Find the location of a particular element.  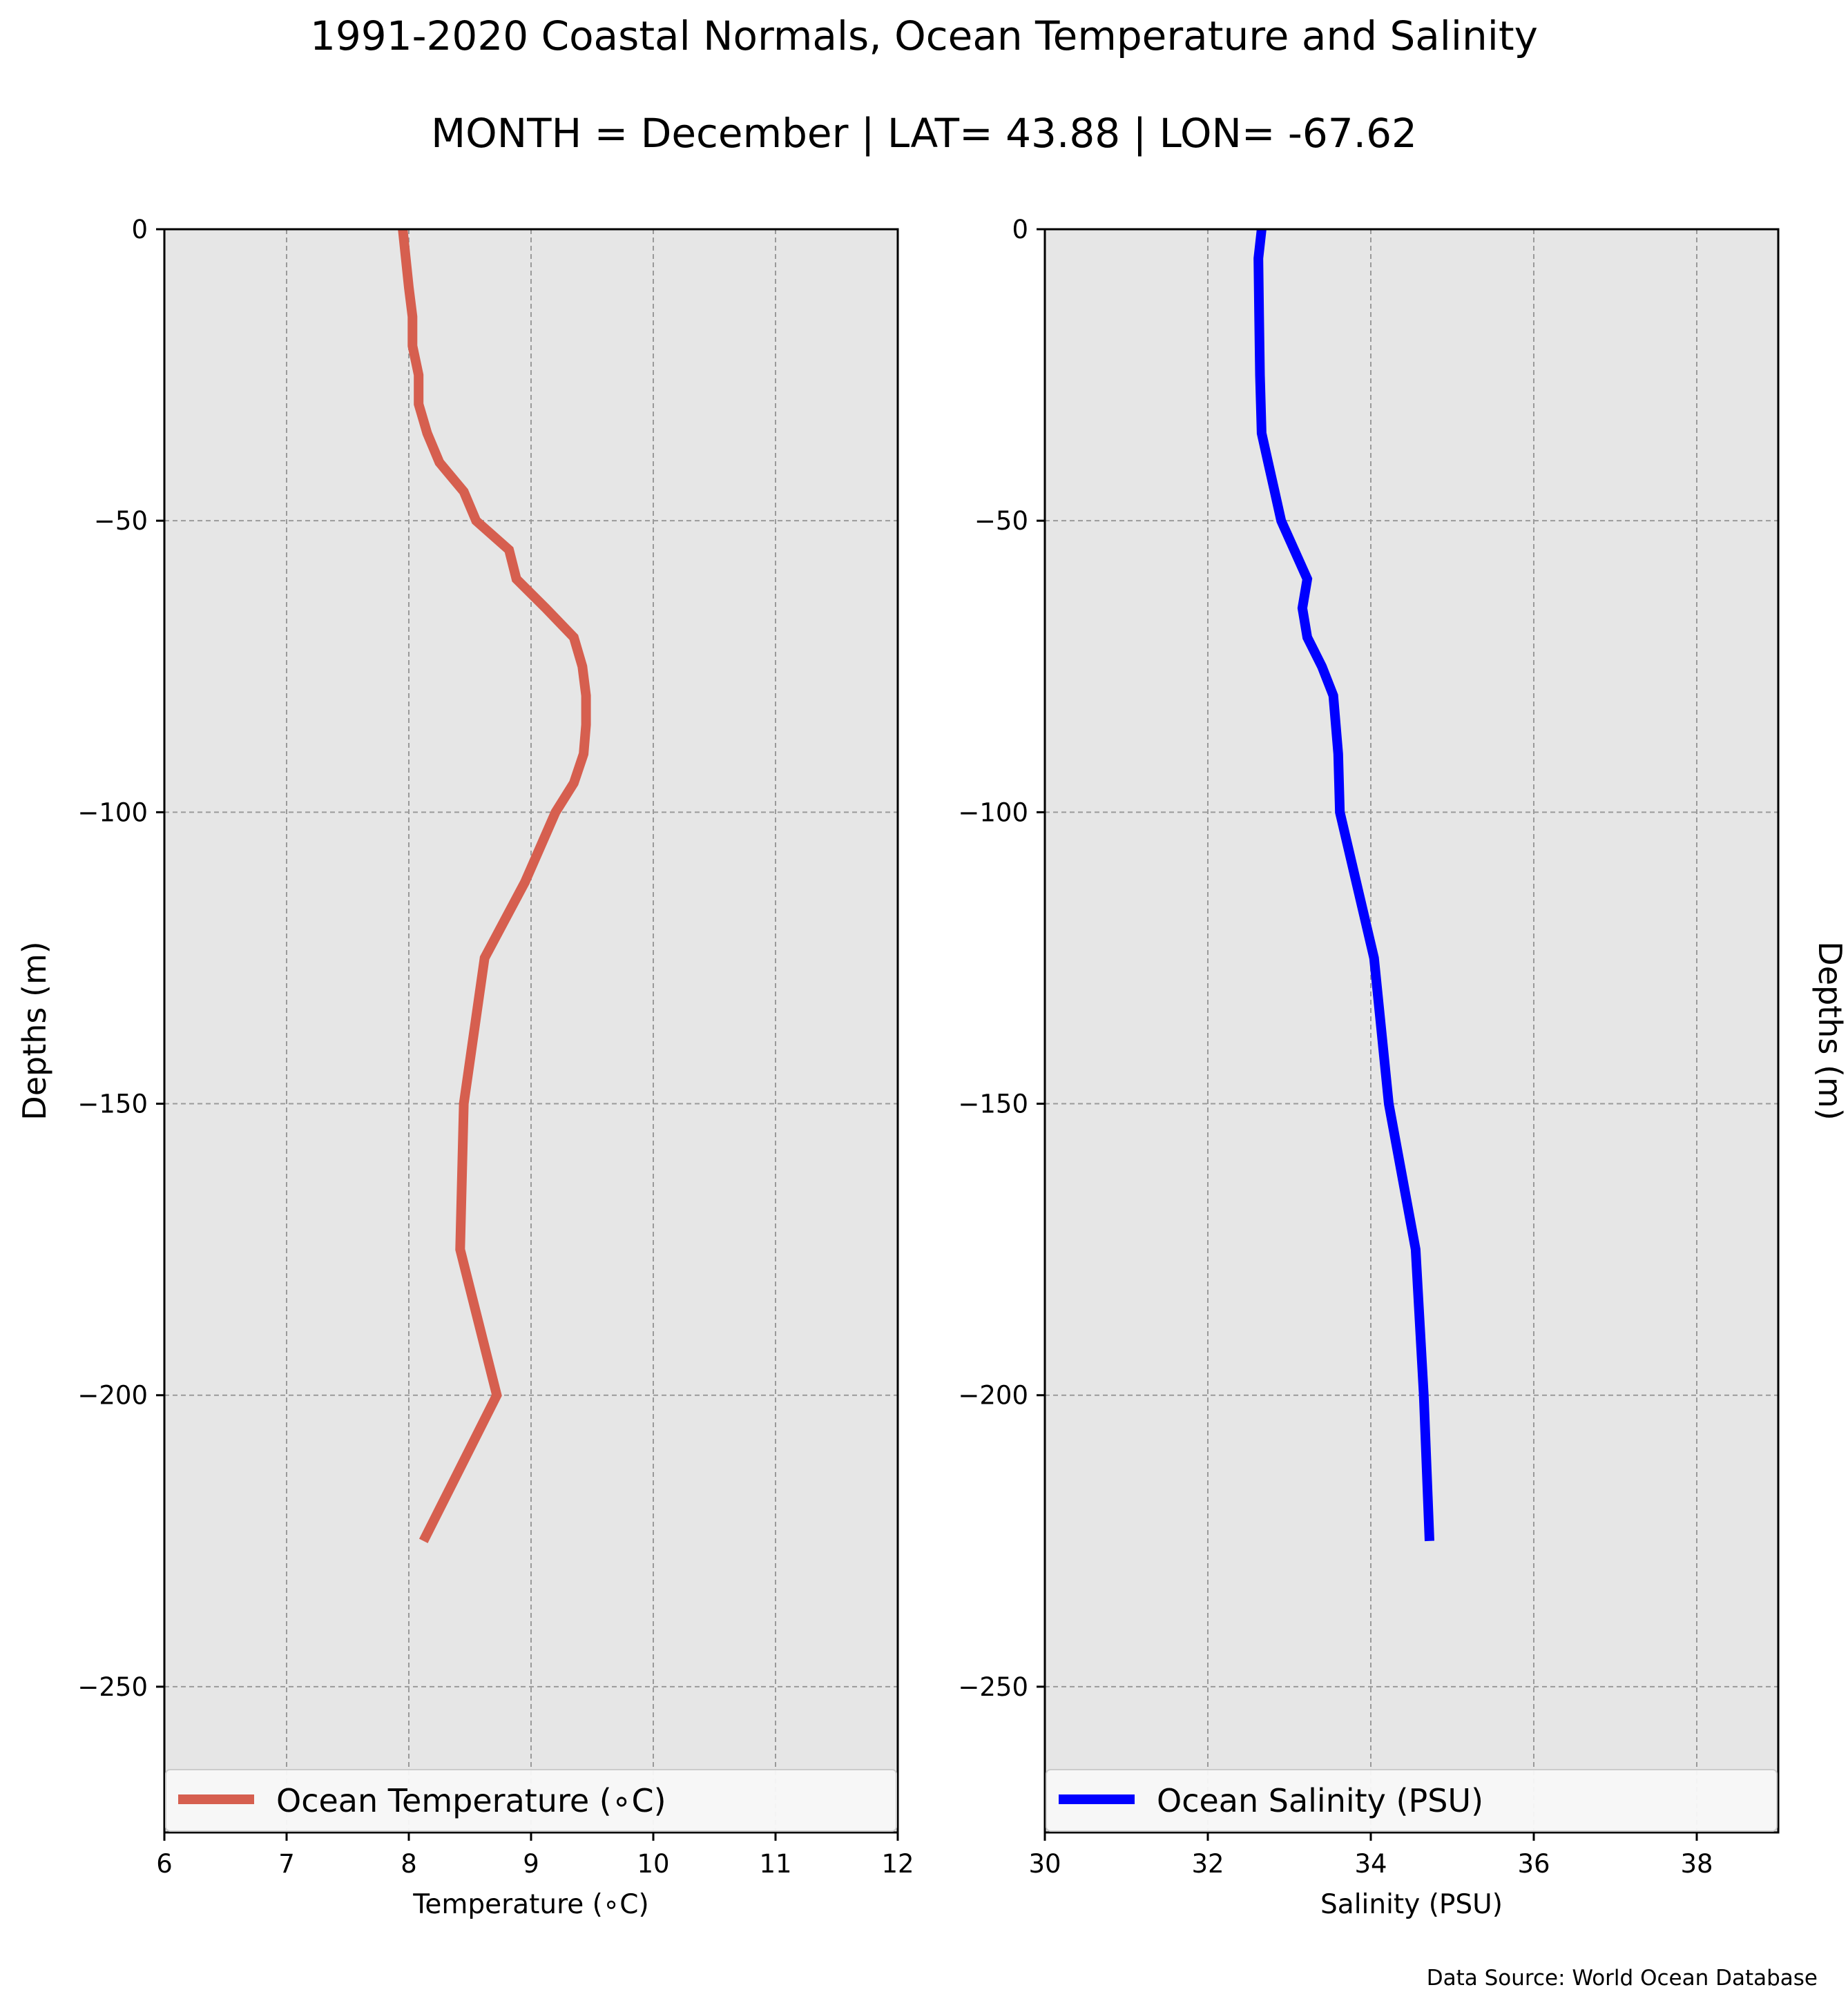

salinity-y-tick-label: −100 is located at coordinates (993, 812).